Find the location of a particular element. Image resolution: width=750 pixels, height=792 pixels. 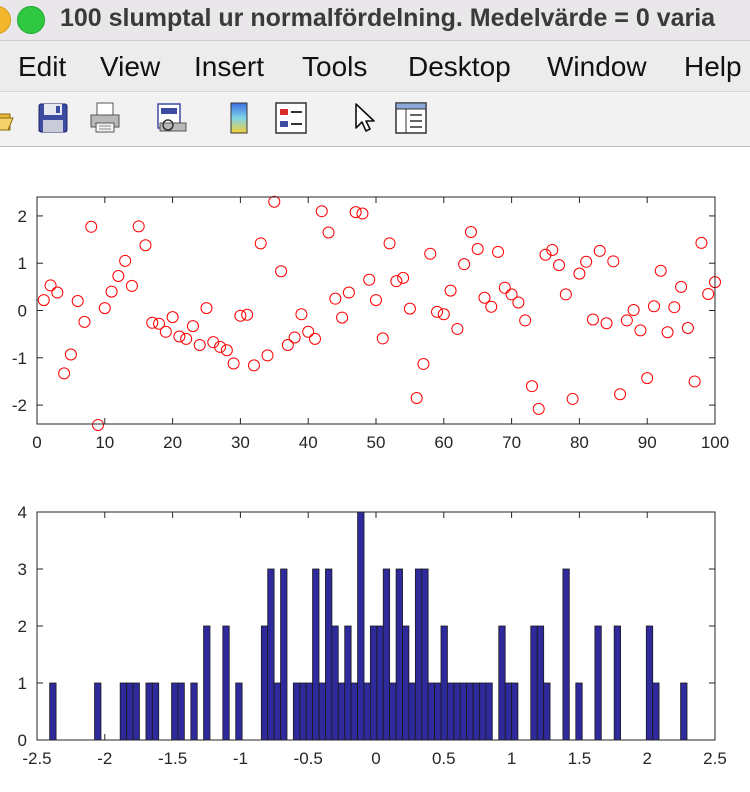

x-tick-label: -0.5 is located at coordinates (308, 758).